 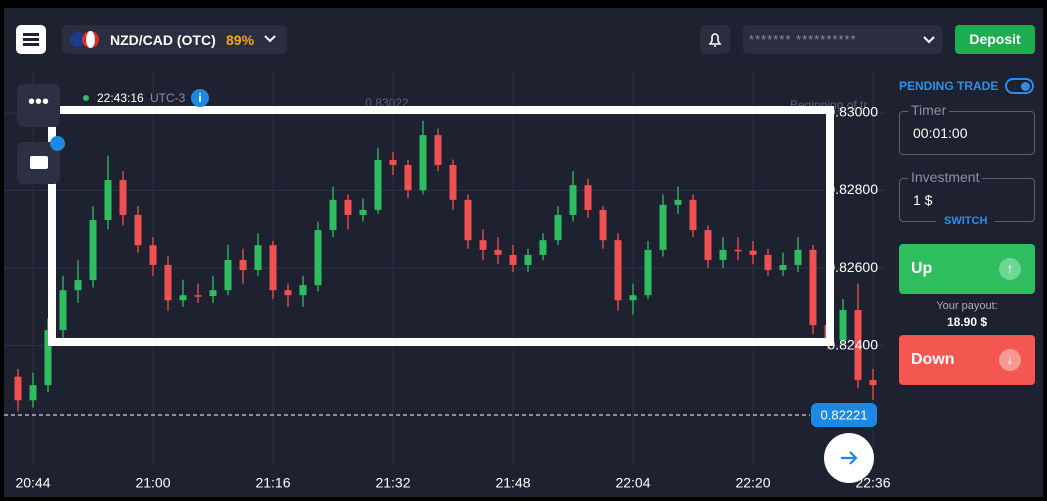 I want to click on pending-trade-label: PENDING TRADE, so click(x=949, y=86).